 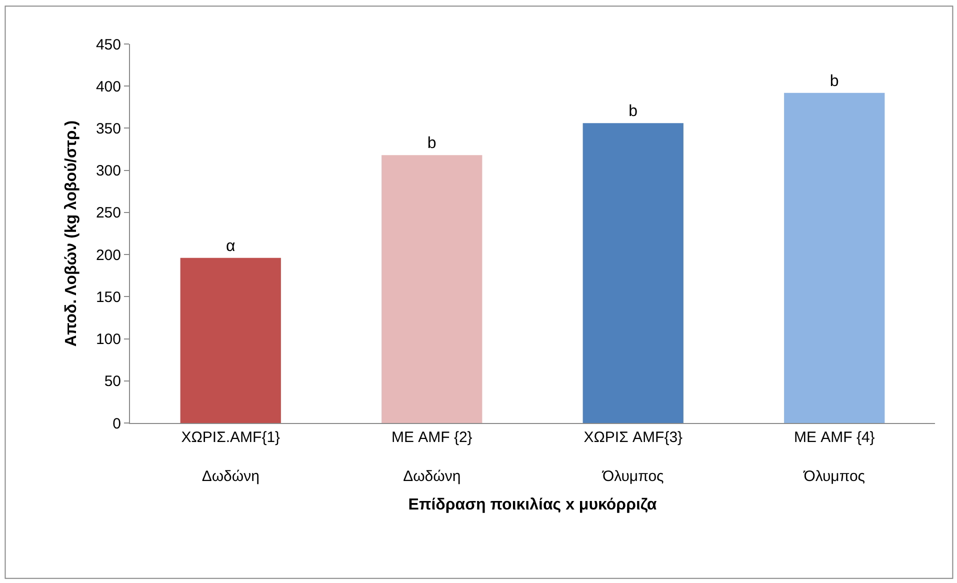 I want to click on x-axis-title: Επίδραση ποικιλίας x μυκόρριζα, so click(x=532, y=505).